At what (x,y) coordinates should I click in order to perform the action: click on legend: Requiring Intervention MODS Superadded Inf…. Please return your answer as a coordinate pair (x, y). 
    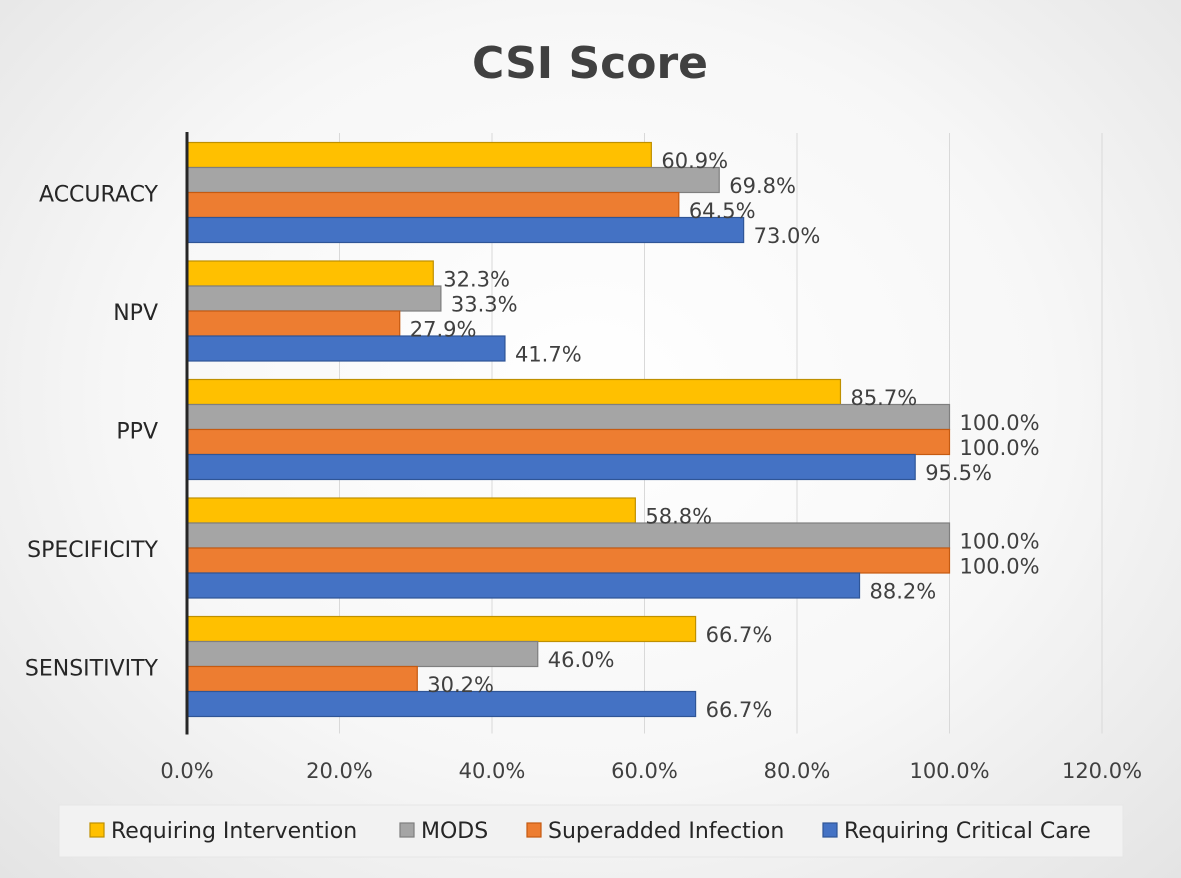
    Looking at the image, I should click on (591, 831).